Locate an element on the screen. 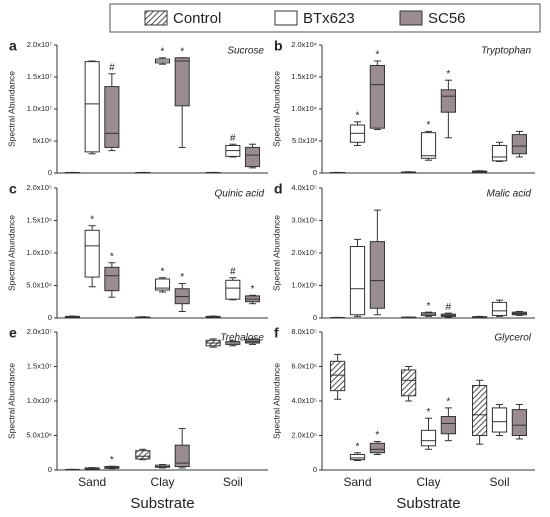  y-tick-label: 1.5x10⁵ is located at coordinates (39, 219).